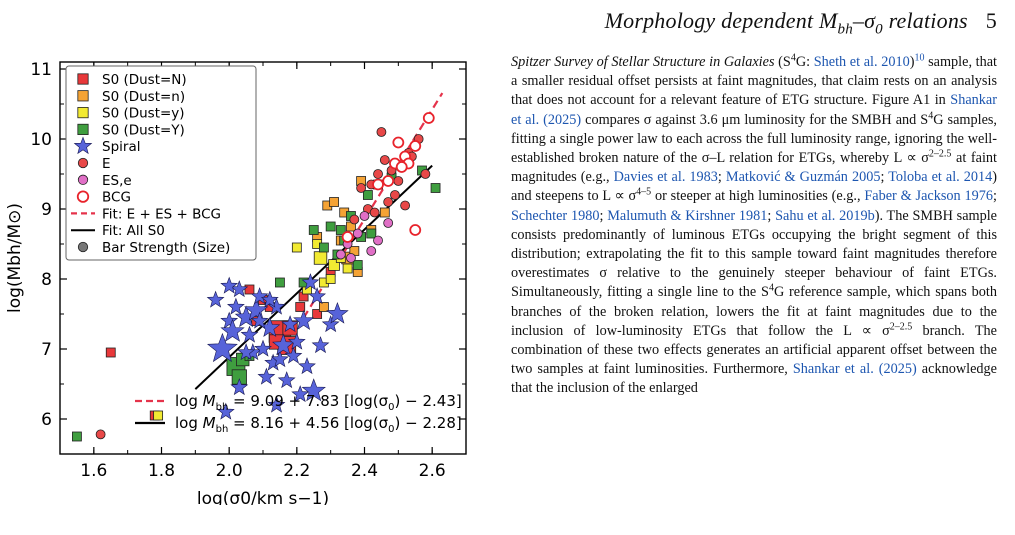 This screenshot has height=535, width=1015. Describe the element at coordinates (991, 20) in the screenshot. I see `page-number: 5` at that location.